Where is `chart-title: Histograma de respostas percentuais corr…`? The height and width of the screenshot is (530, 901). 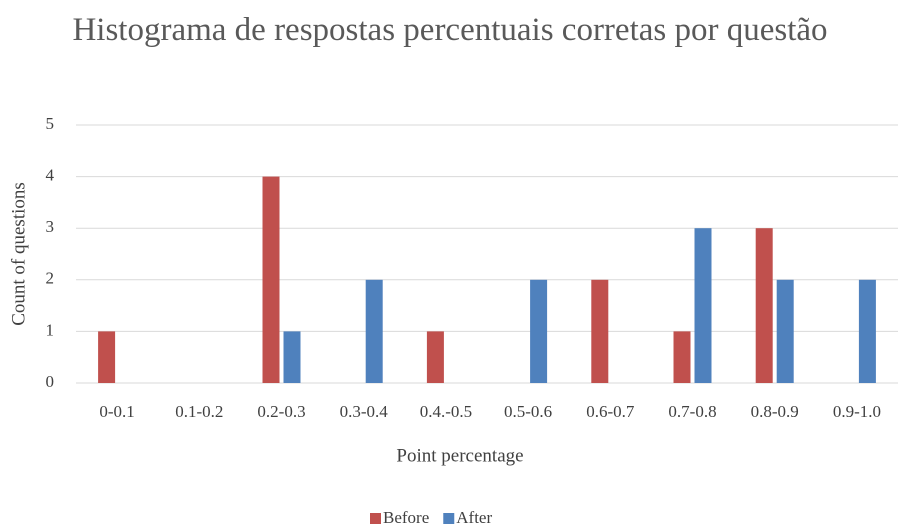
chart-title: Histograma de respostas percentuais corr… is located at coordinates (450, 30).